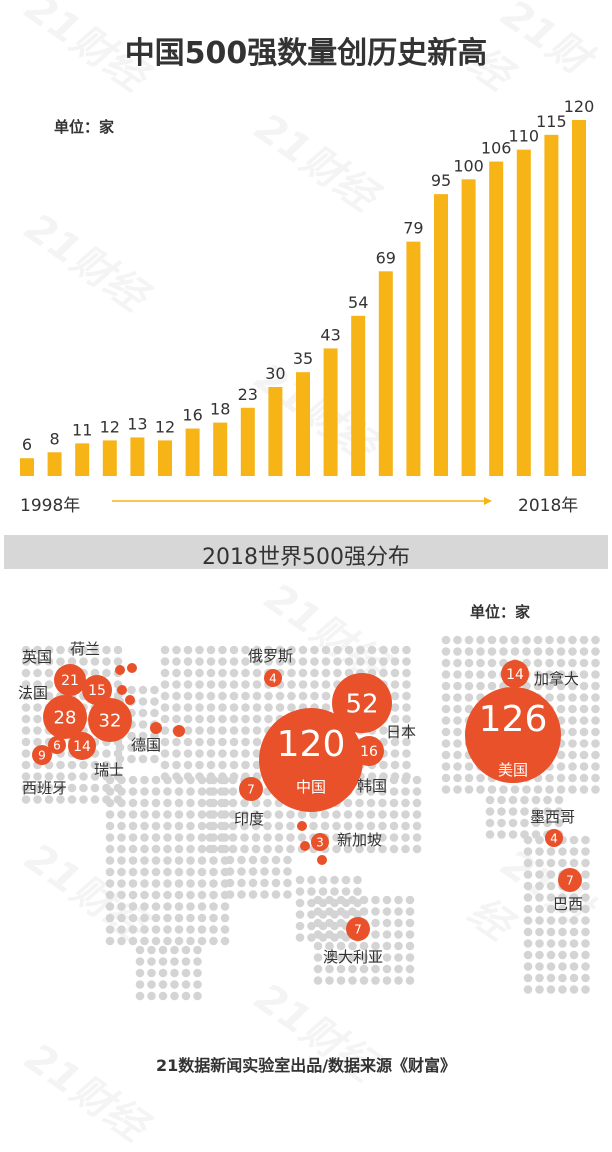 The height and width of the screenshot is (1152, 612). What do you see at coordinates (306, 53) in the screenshot?
I see `chart-title: 中国500强数量创历史新高` at bounding box center [306, 53].